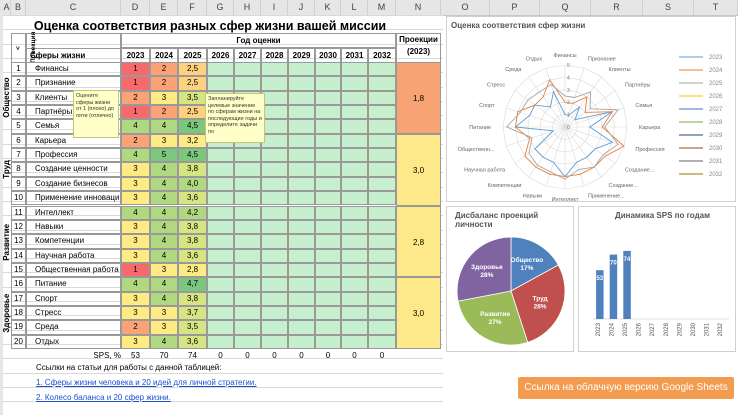  Describe the element at coordinates (164, 55) in the screenshot. I see `year-2024: 2024` at that location.